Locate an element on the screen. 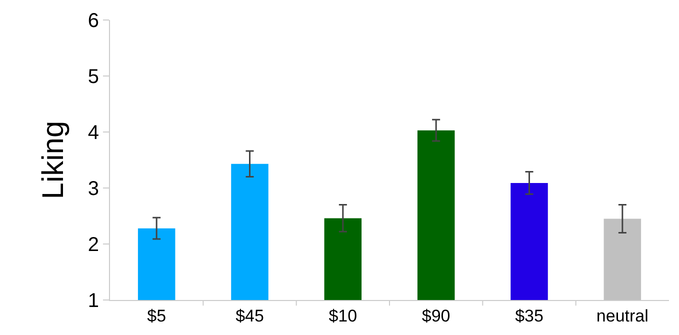 Image resolution: width=679 pixels, height=335 pixels. x-tick-label: $35 is located at coordinates (529, 316).